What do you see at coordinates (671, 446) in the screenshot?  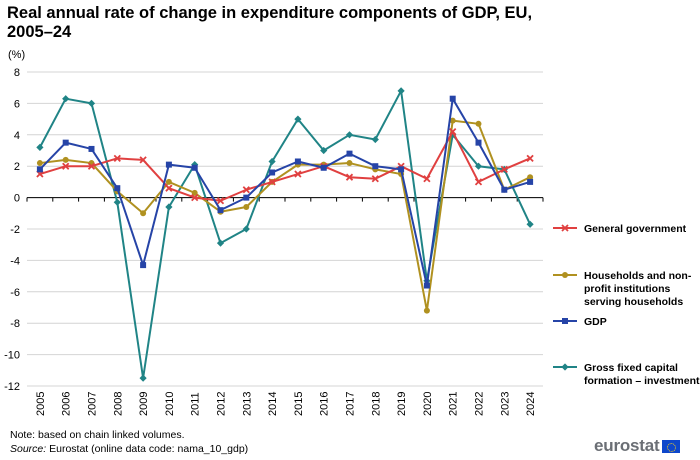 I see `eu-flag-icon` at bounding box center [671, 446].